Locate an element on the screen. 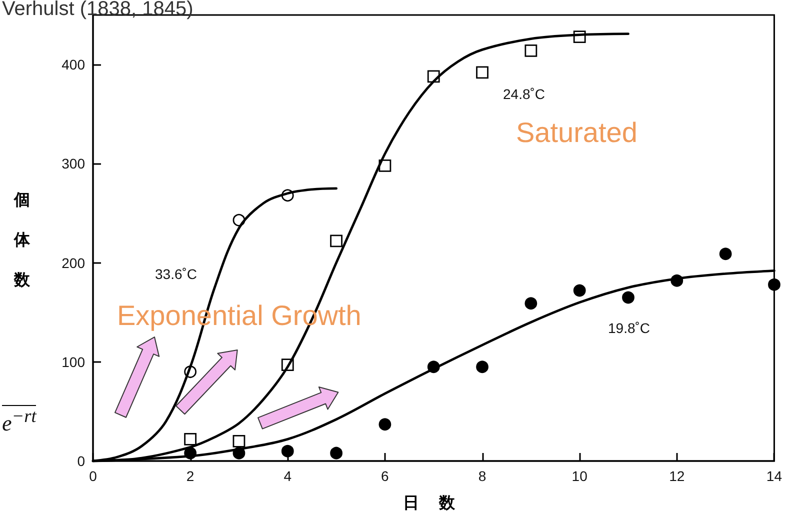 This screenshot has height=521, width=785. x-tick-label: 12 is located at coordinates (677, 476).